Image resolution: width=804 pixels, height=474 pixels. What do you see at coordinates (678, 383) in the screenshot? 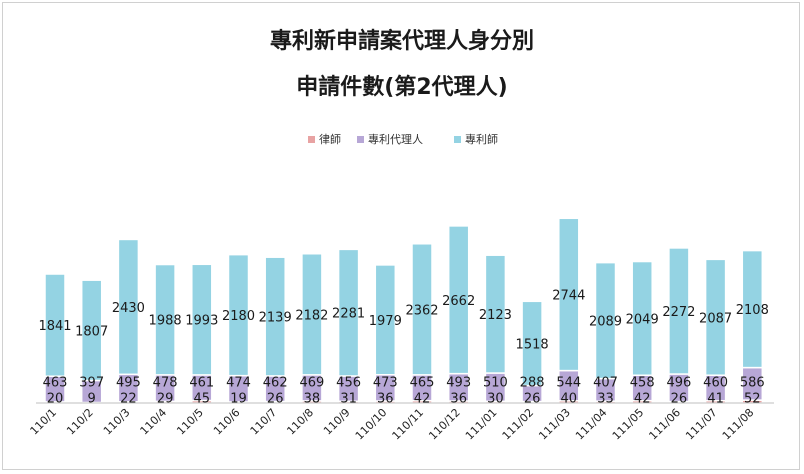
I see `data-label-2-18: 496` at bounding box center [678, 383].